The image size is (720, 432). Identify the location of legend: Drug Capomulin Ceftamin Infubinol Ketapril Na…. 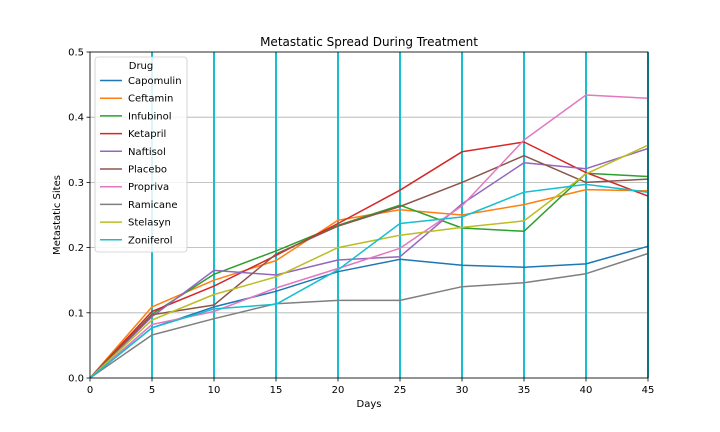
(141, 154).